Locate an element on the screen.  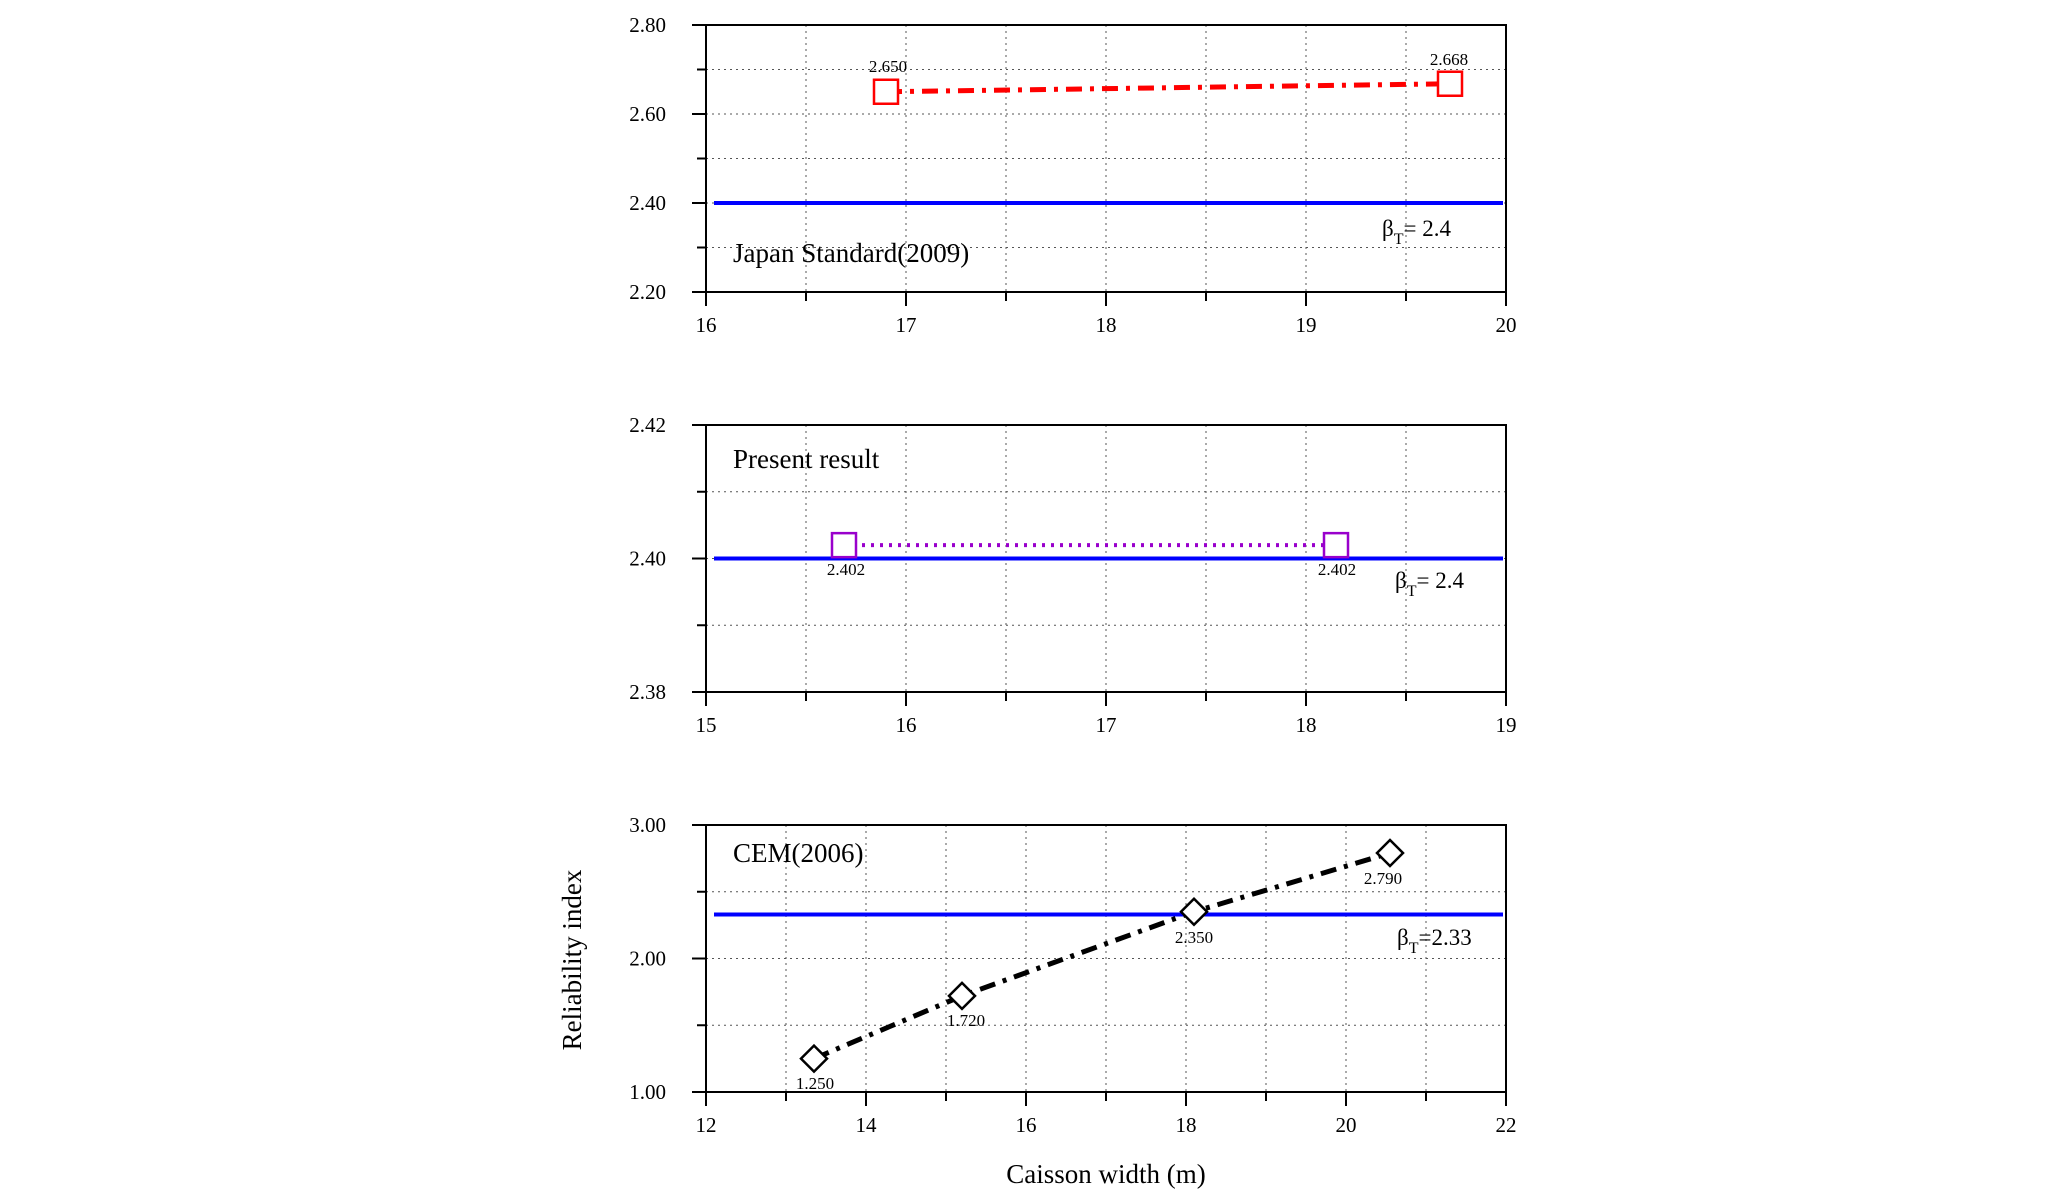
y-tick-label: 2.20 is located at coordinates (647, 292).